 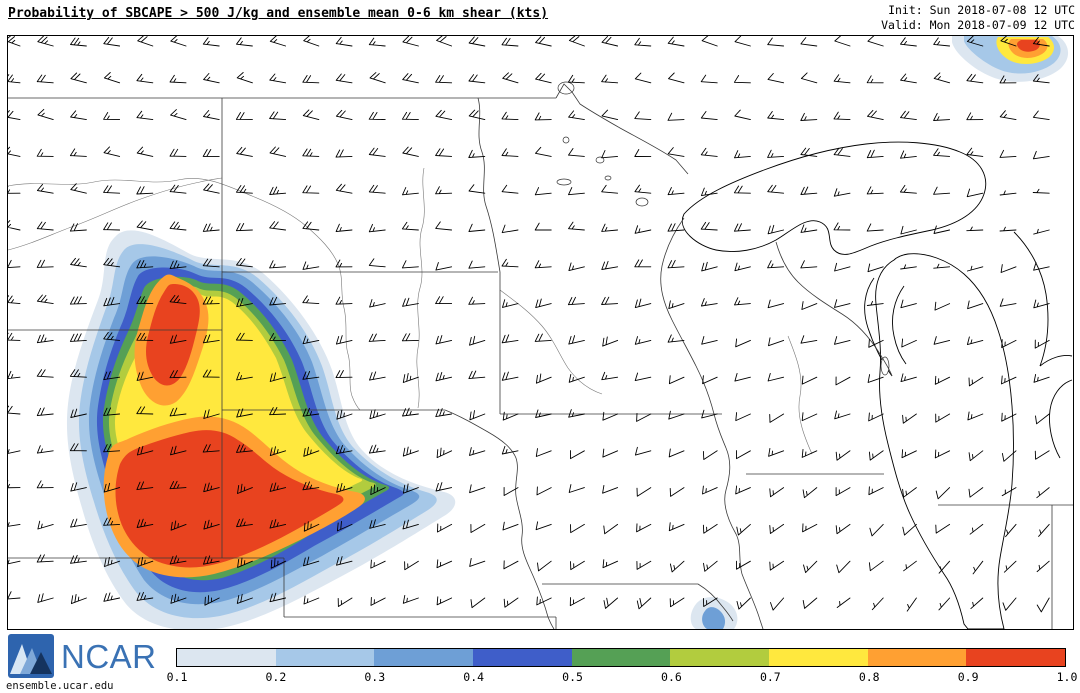 What do you see at coordinates (869, 677) in the screenshot?
I see `colorbar-tick-label: 0.8` at bounding box center [869, 677].